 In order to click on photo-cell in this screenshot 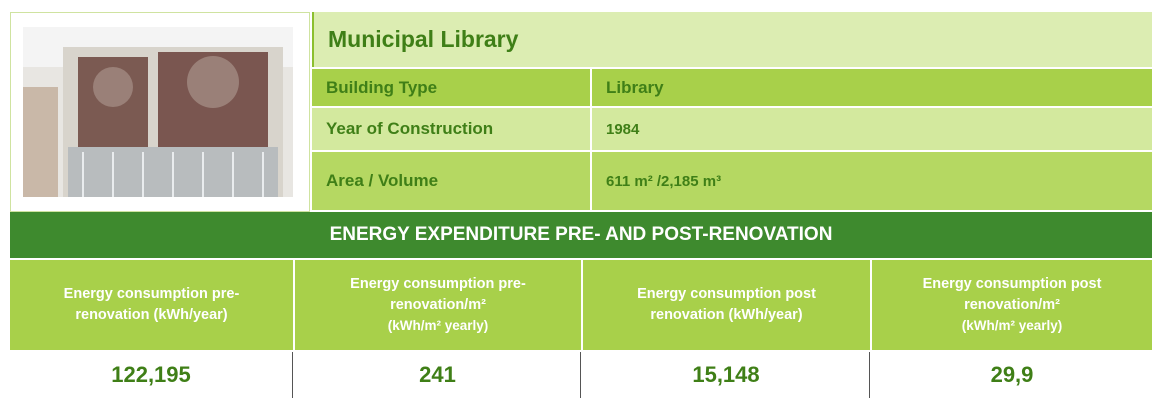, I will do `click(160, 112)`.